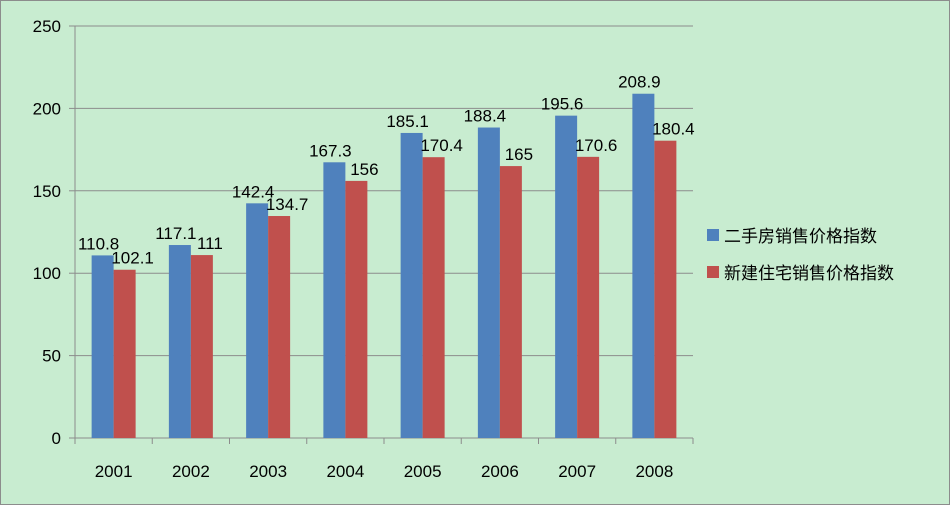 This screenshot has width=950, height=505. What do you see at coordinates (407, 121) in the screenshot?
I see `data-label: 185.1` at bounding box center [407, 121].